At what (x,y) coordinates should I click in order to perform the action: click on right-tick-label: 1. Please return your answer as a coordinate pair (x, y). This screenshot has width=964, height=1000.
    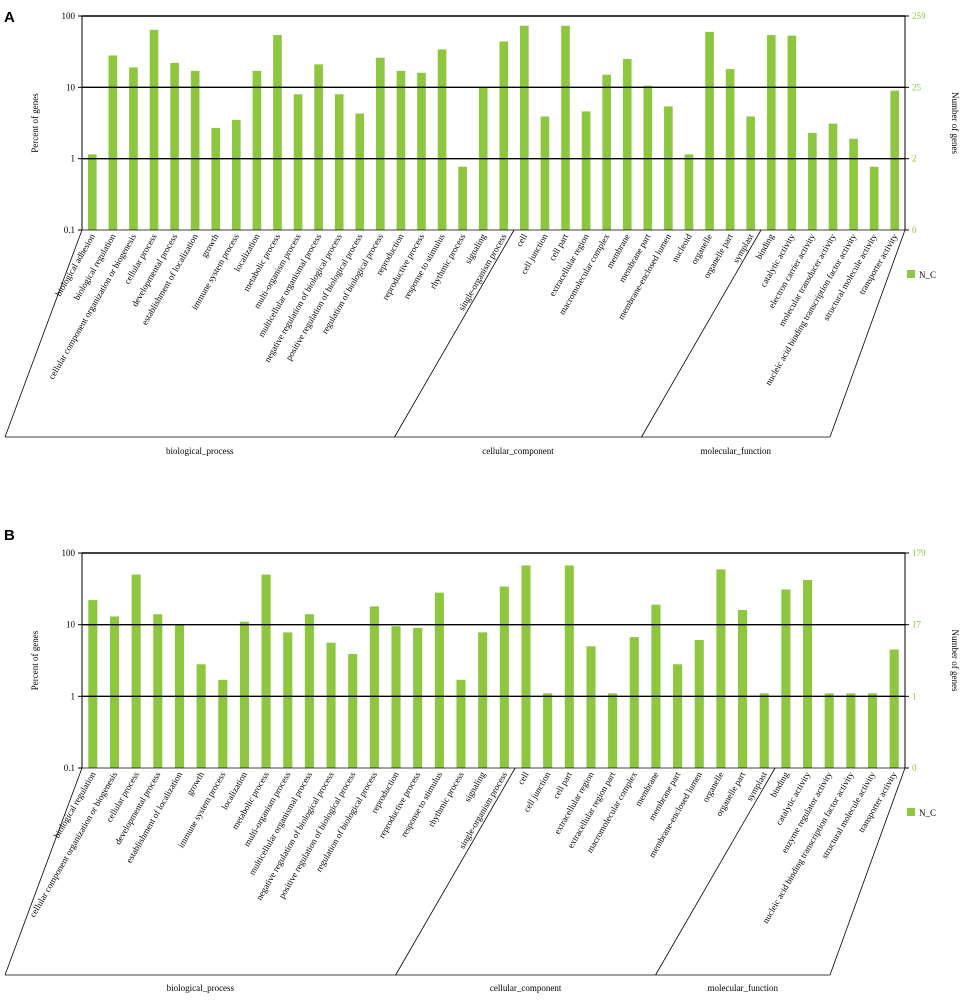
    Looking at the image, I should click on (914, 696).